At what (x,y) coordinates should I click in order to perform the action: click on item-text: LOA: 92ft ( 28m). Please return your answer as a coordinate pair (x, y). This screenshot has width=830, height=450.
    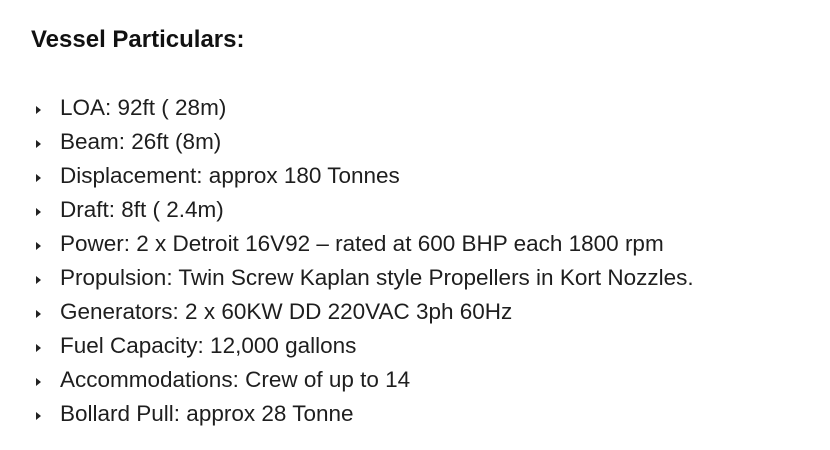
    Looking at the image, I should click on (143, 107).